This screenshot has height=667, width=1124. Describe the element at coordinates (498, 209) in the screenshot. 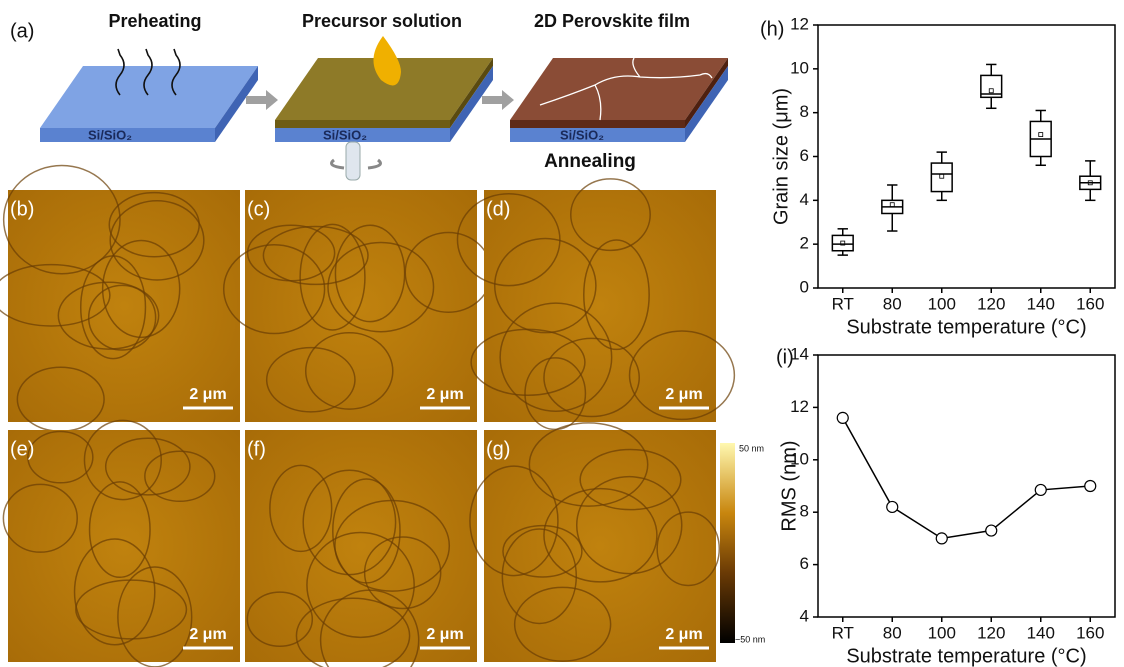

I see `panel-label: (d)` at that location.